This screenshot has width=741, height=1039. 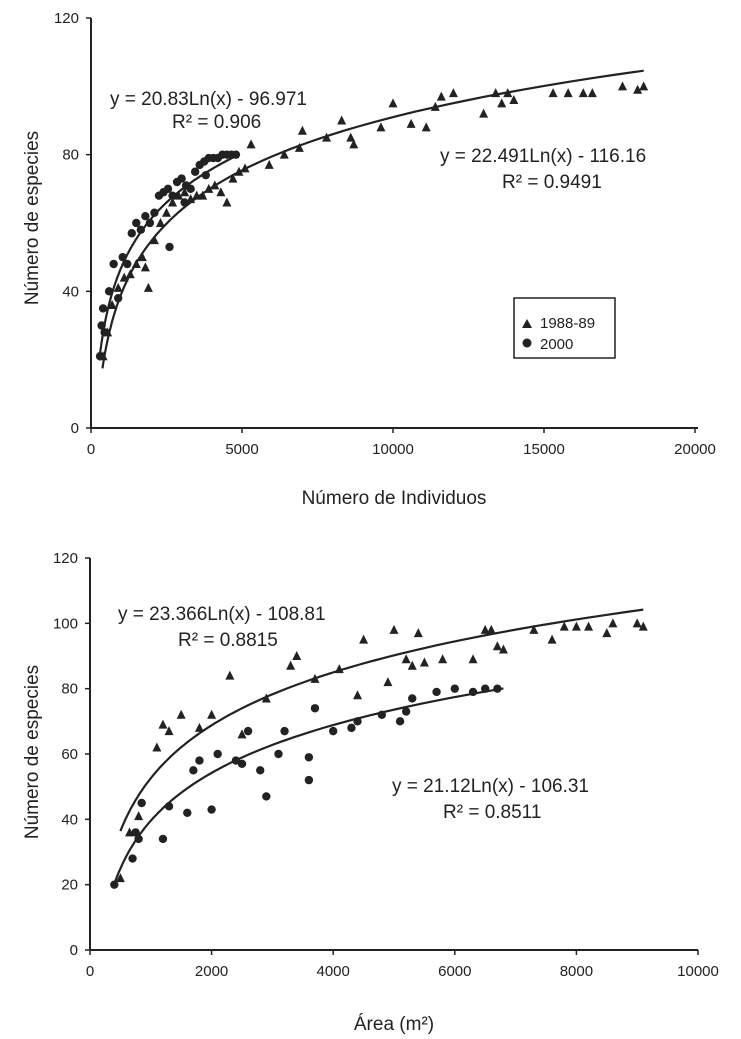 I want to click on fit-r2-2000: R² = 0.906, so click(x=216, y=122).